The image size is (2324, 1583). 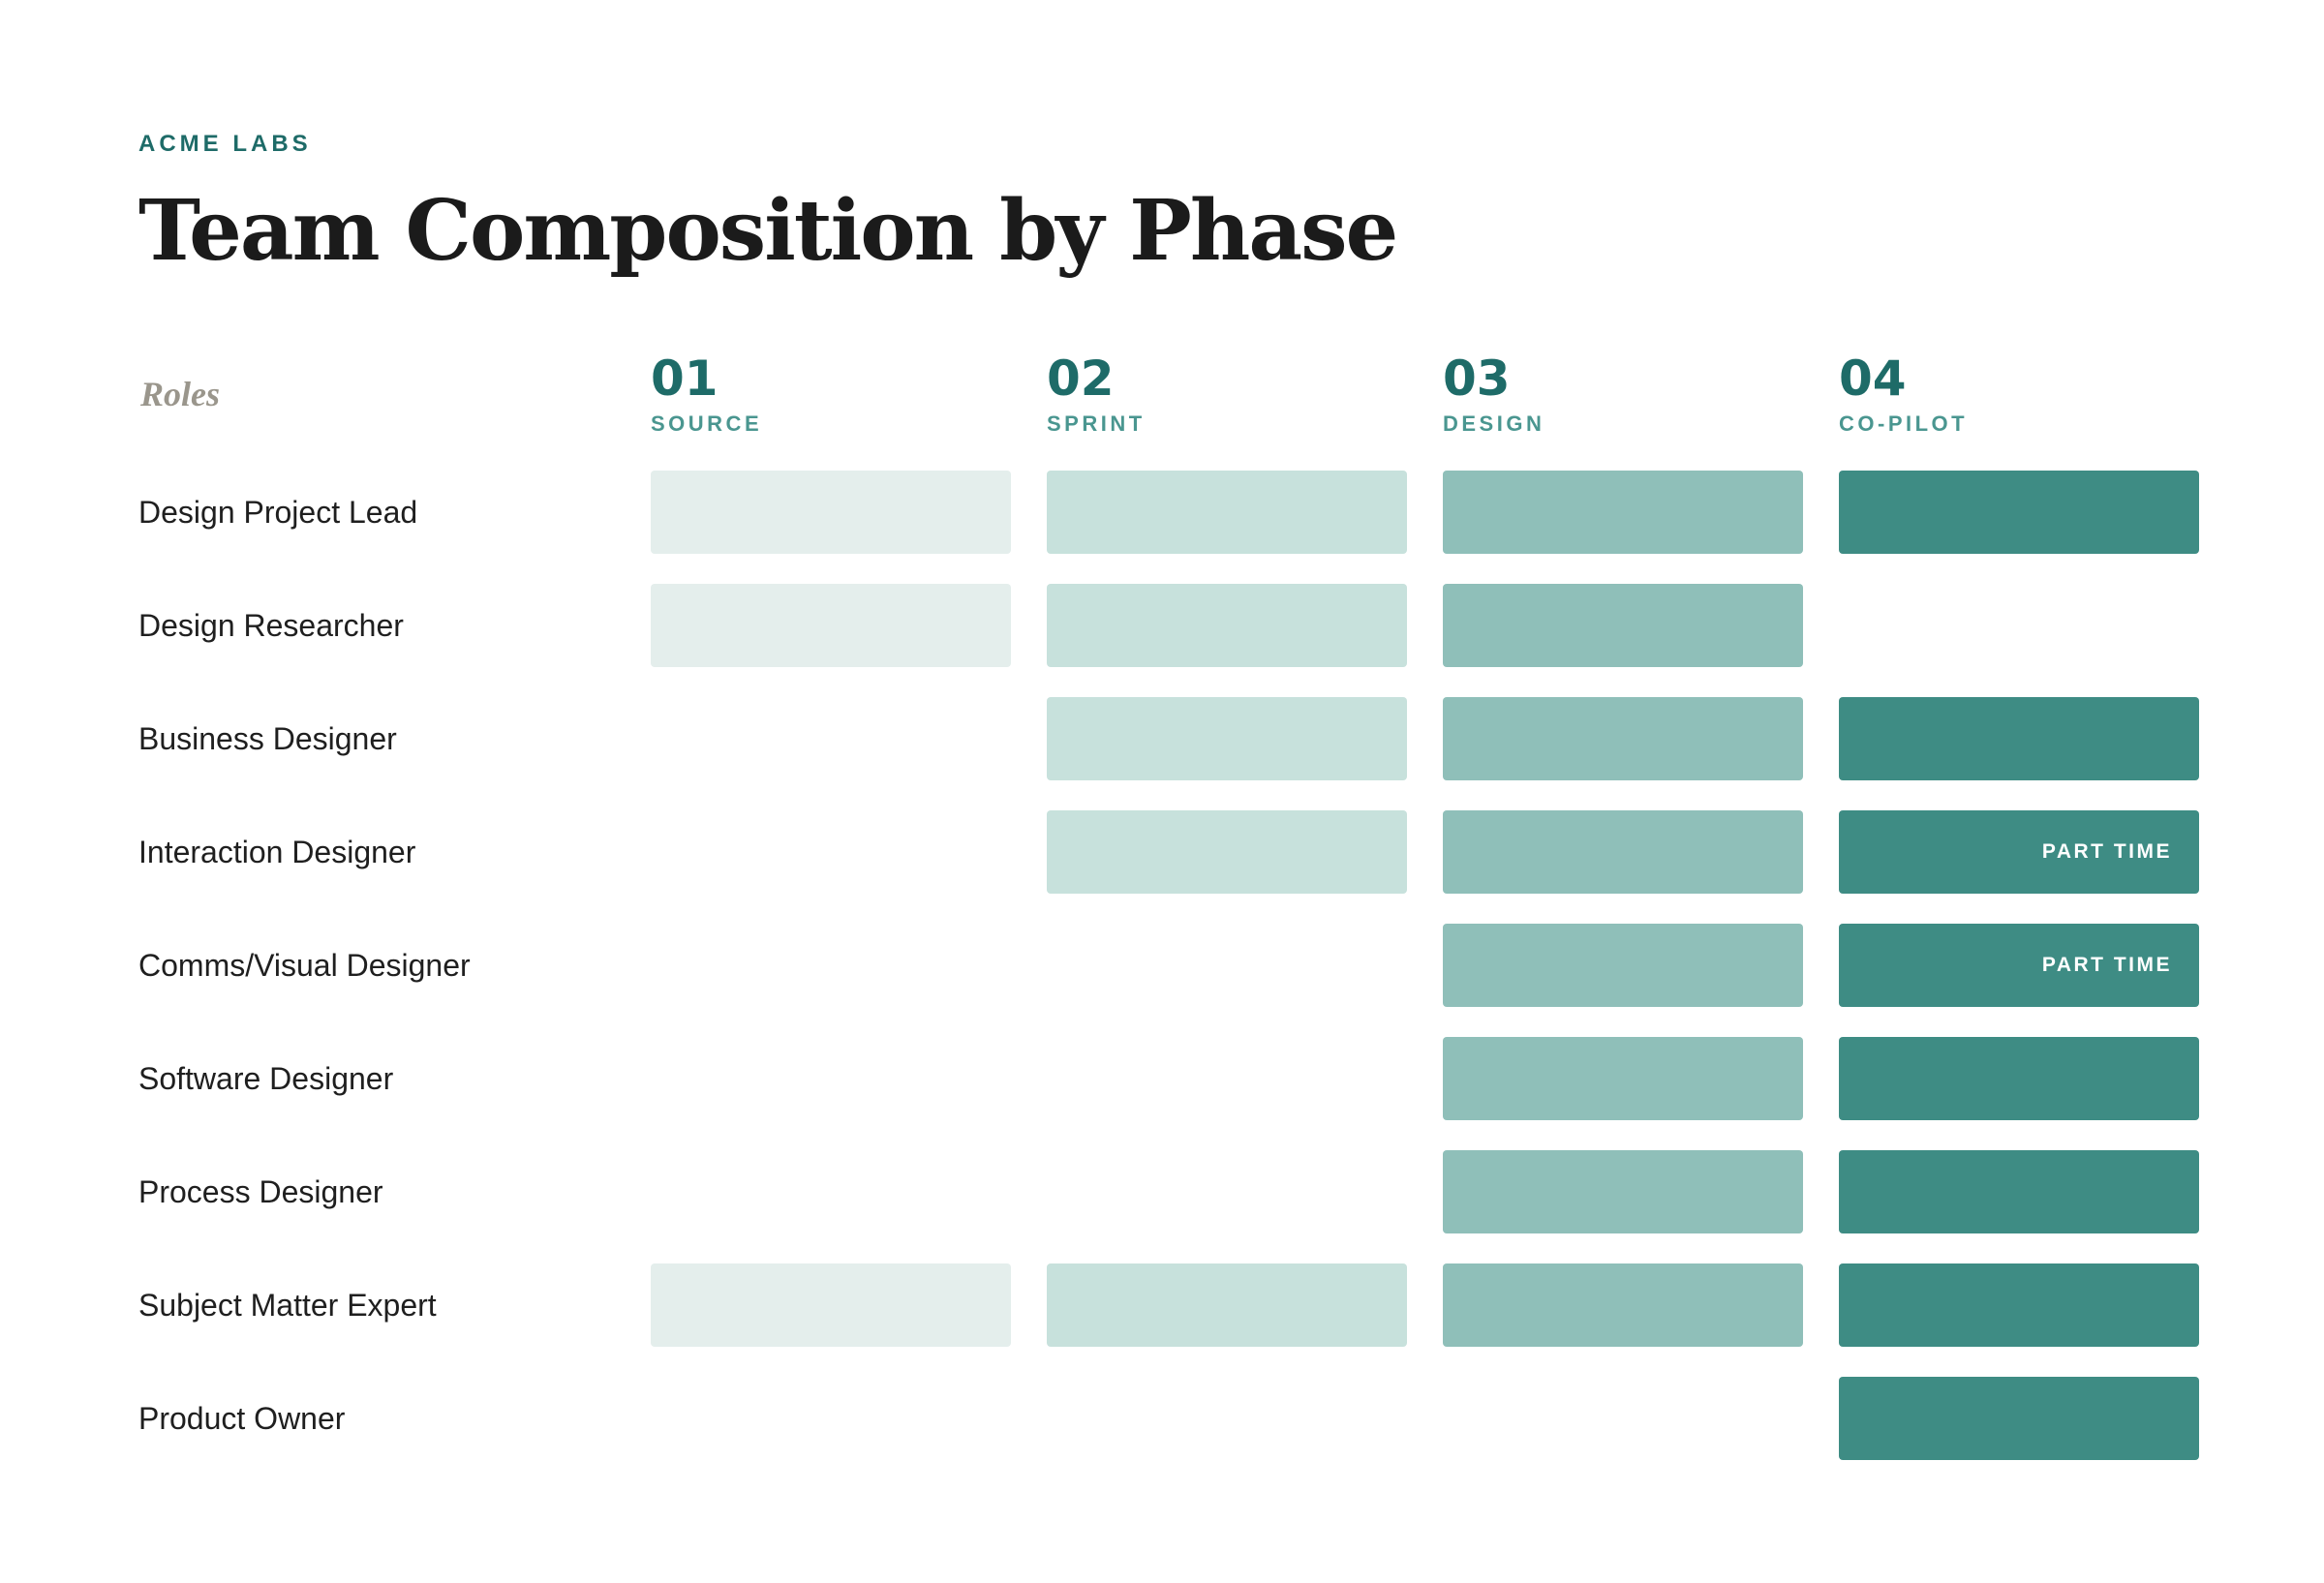 What do you see at coordinates (181, 394) in the screenshot?
I see `roles-column-heading: Roles` at bounding box center [181, 394].